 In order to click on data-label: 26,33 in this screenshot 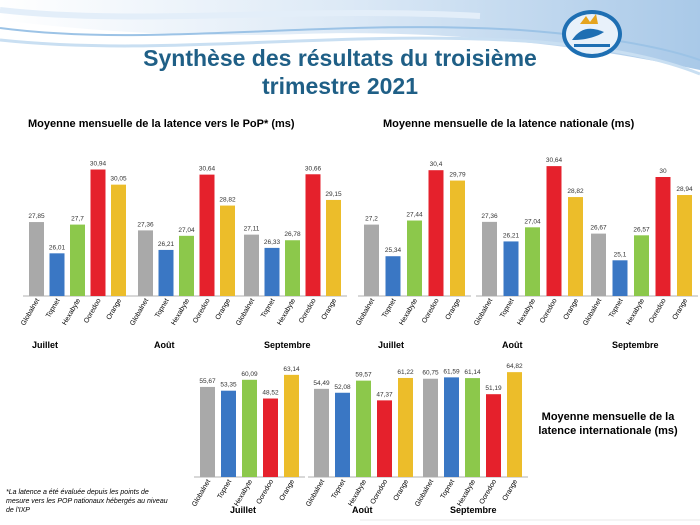, I will do `click(272, 242)`.